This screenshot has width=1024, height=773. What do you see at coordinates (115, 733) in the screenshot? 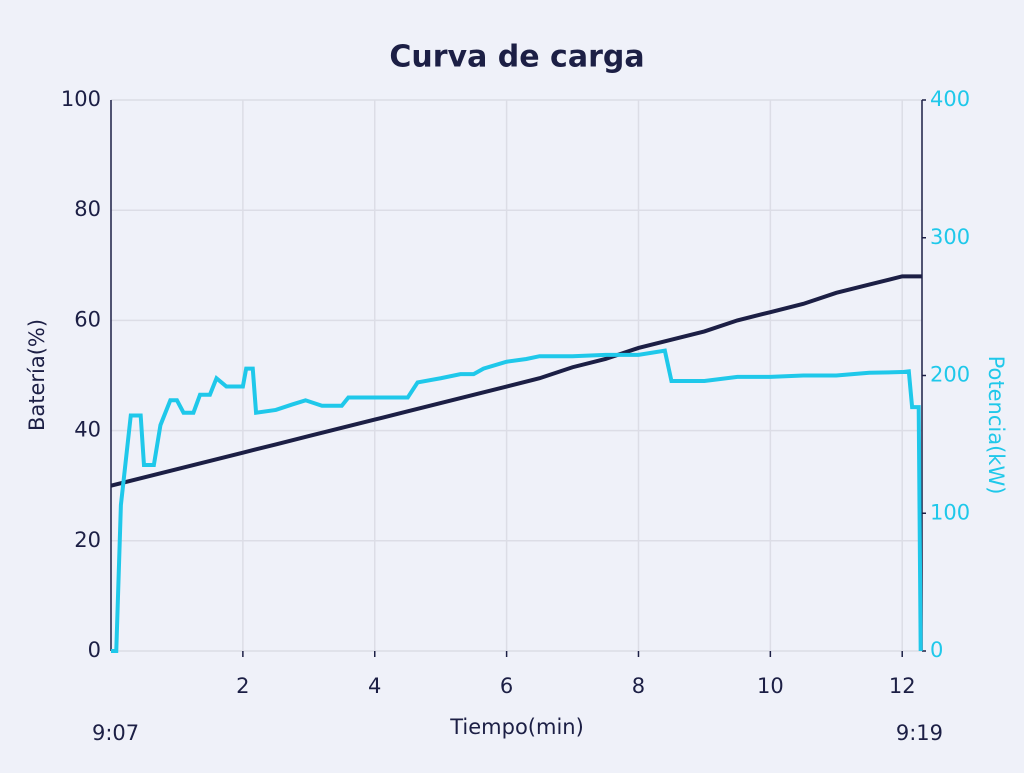
I see `start-time: 9:07` at bounding box center [115, 733].